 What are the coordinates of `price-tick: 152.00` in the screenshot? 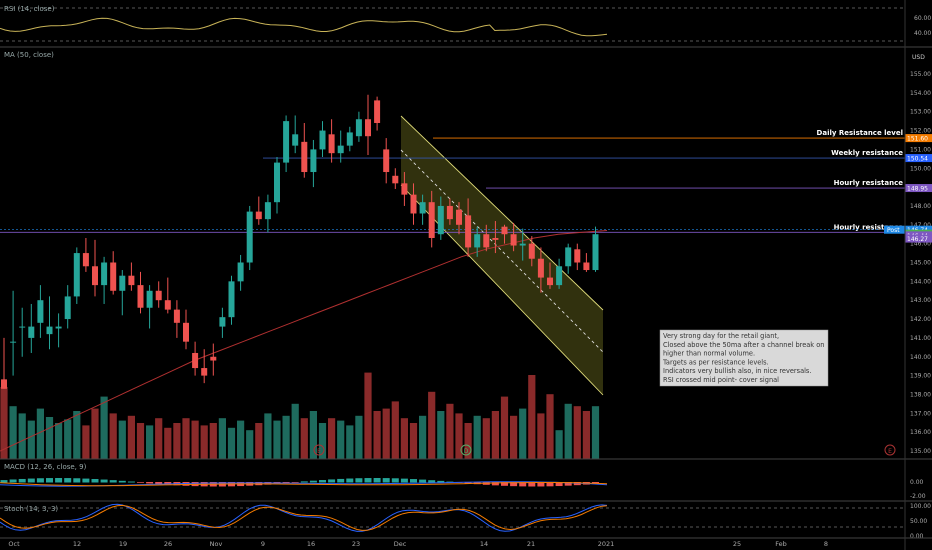 It's located at (920, 131).